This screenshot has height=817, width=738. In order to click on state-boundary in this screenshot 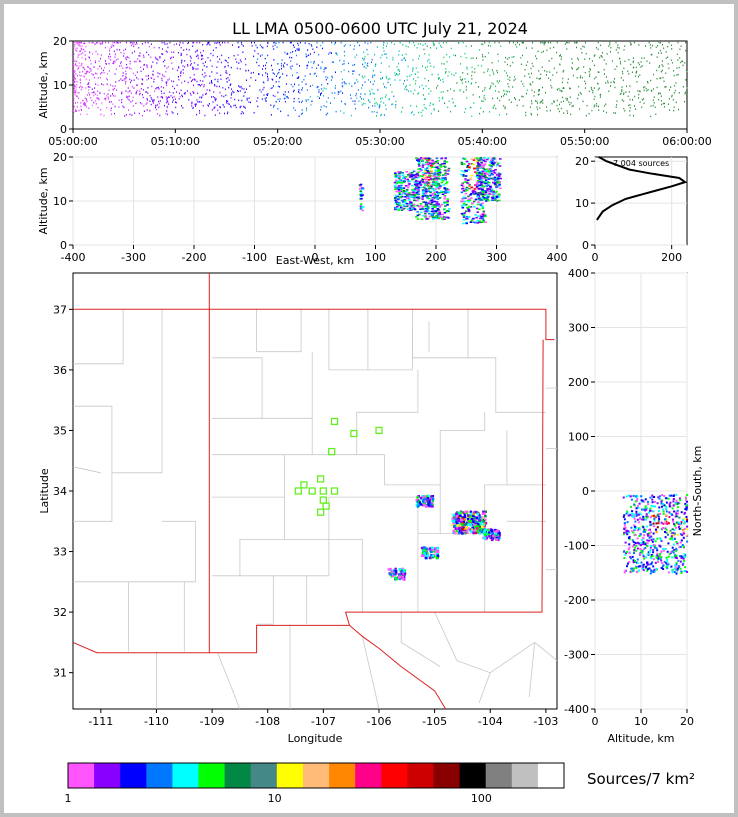, I will do `click(398, 667)`.